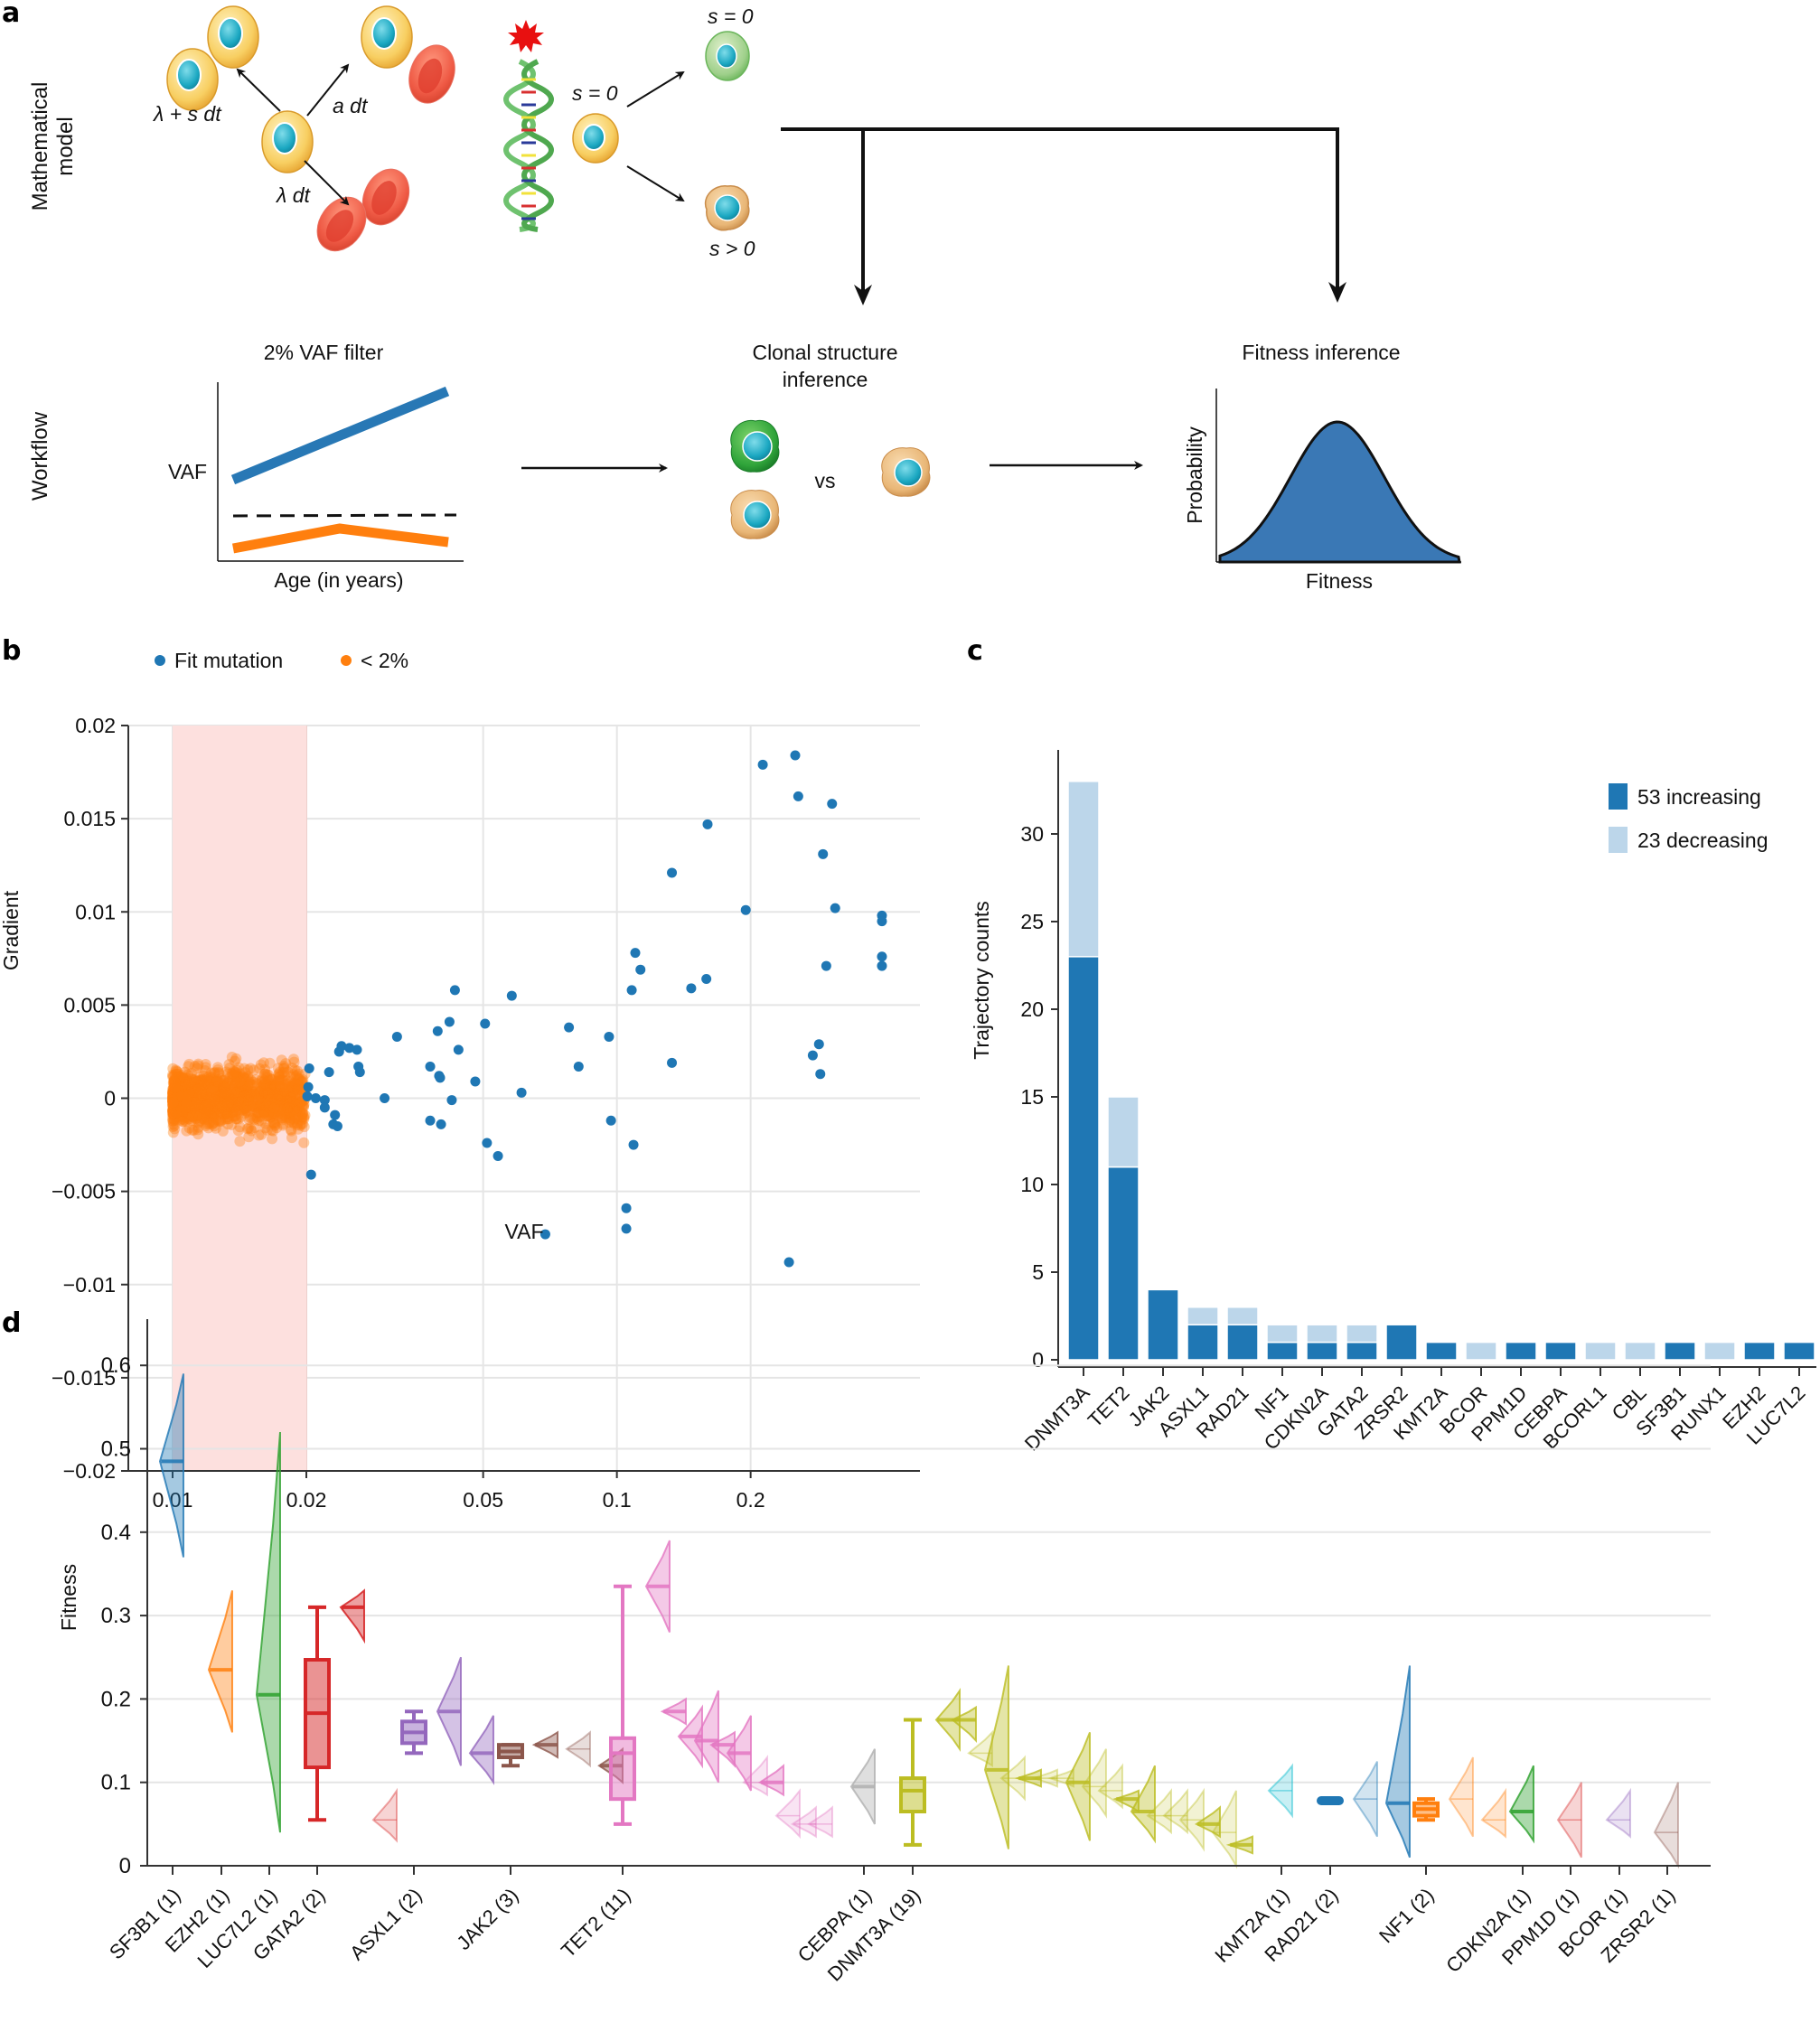 The height and width of the screenshot is (2032, 1820). I want to click on cell-icon, so click(288, 141).